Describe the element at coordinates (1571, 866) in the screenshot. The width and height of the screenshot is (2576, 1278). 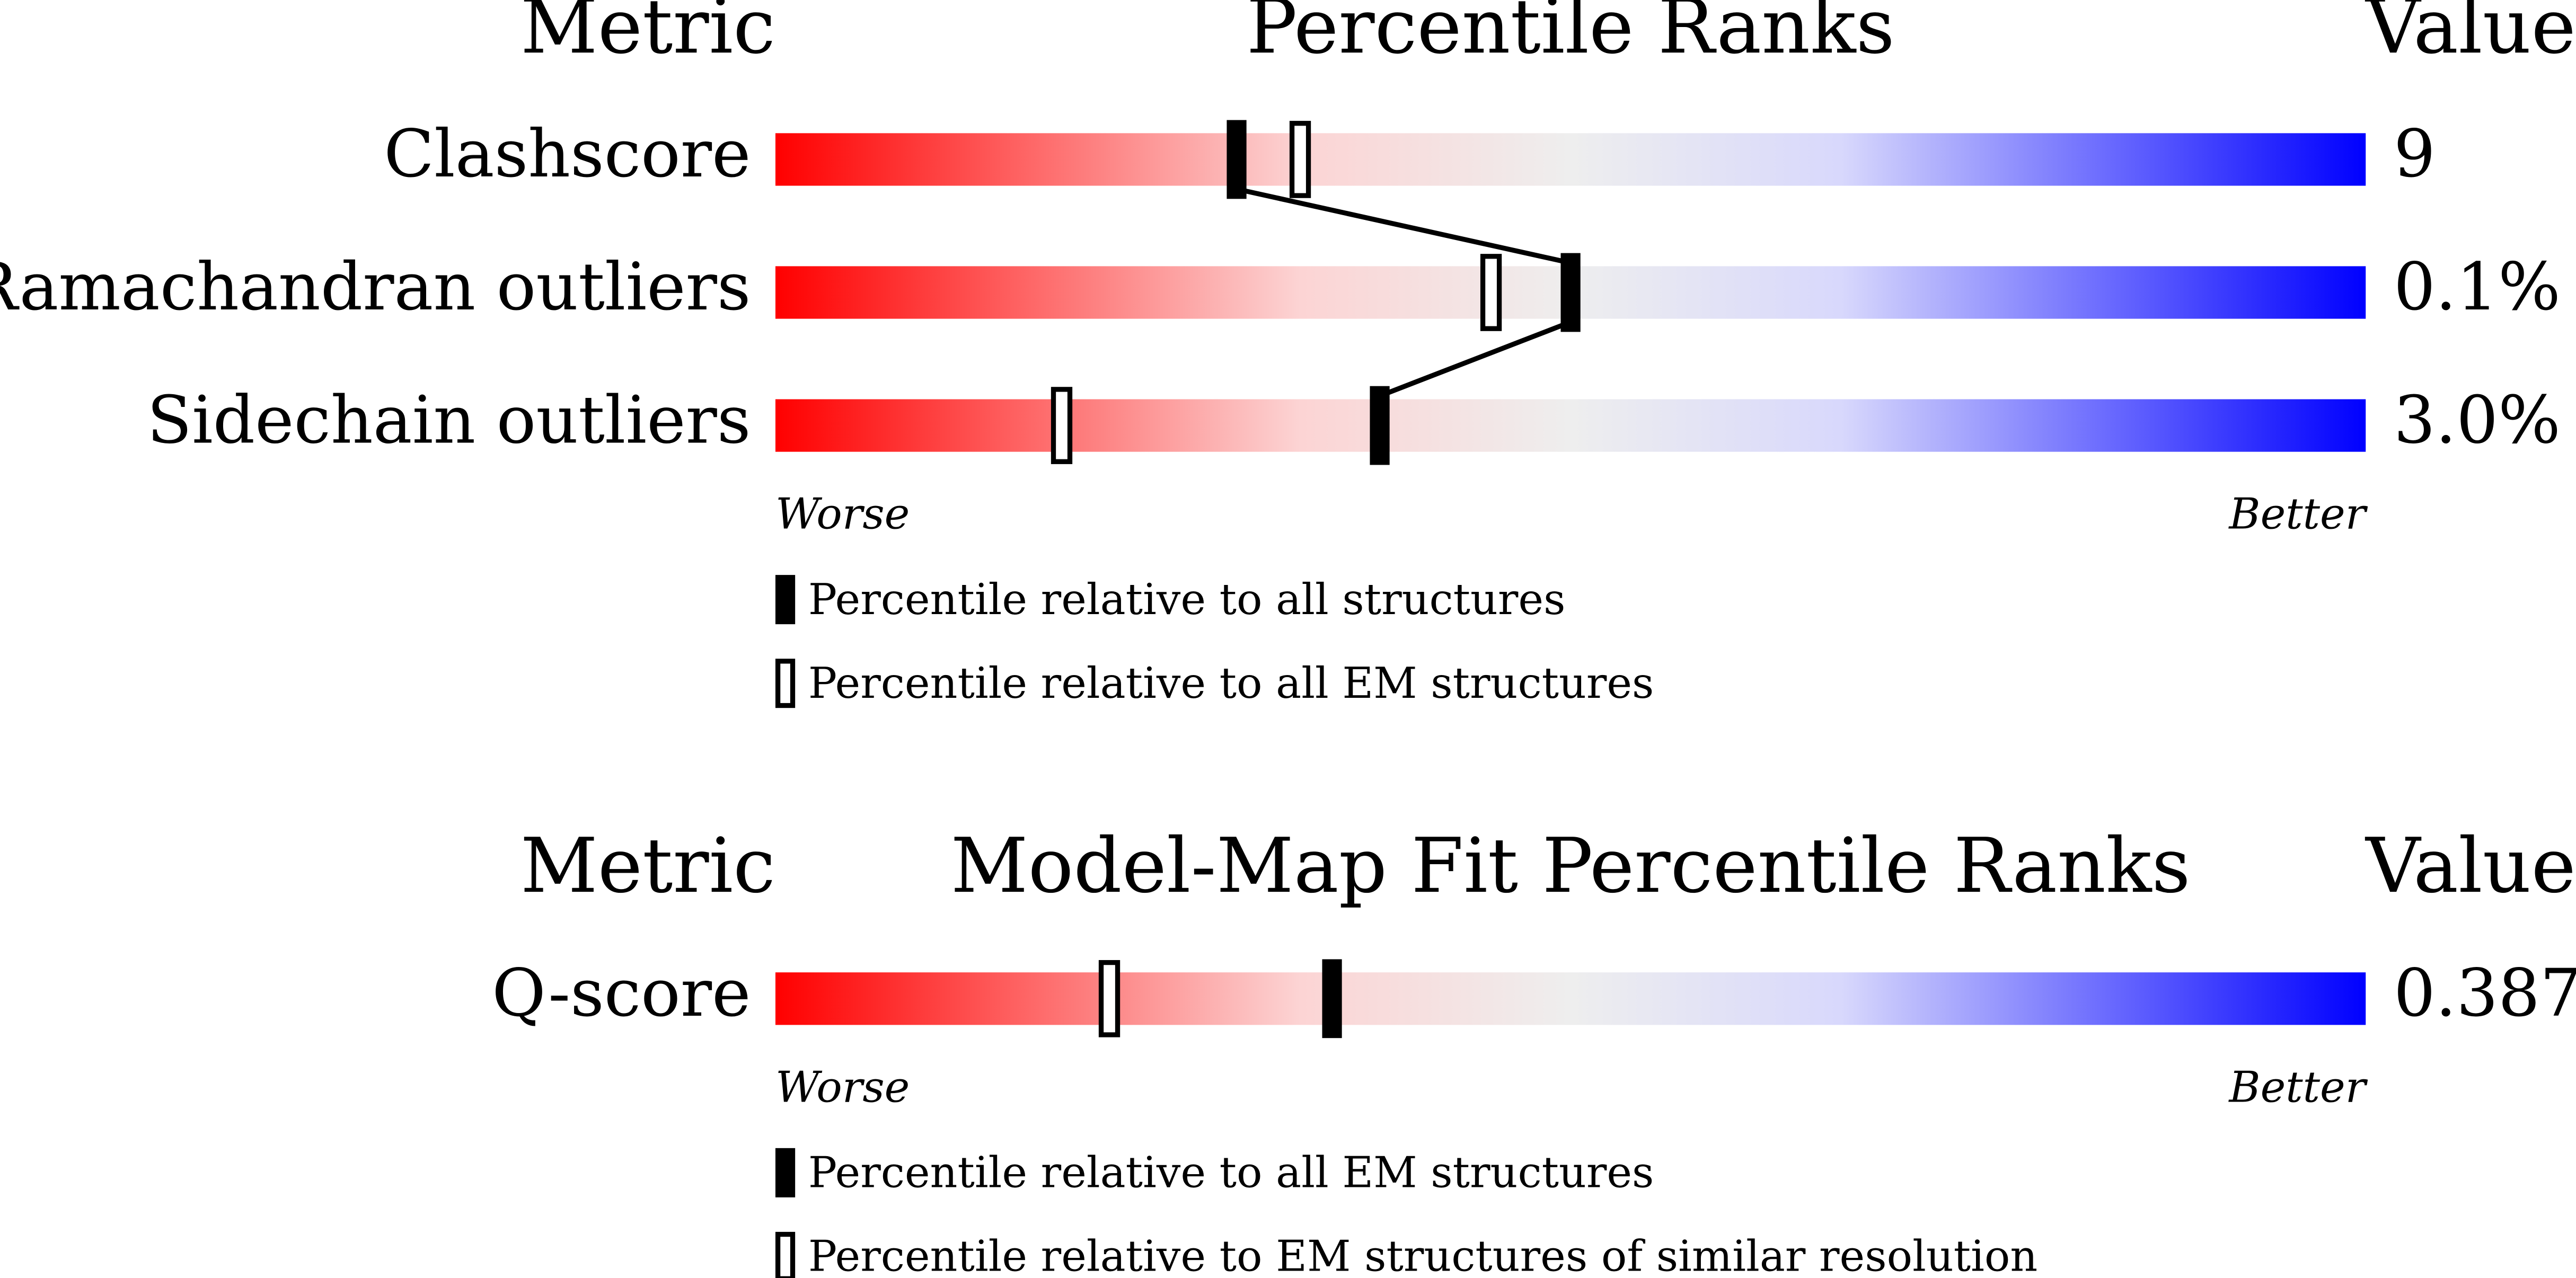
I see `chart-title: Model-Map Fit Percentile Ranks` at that location.